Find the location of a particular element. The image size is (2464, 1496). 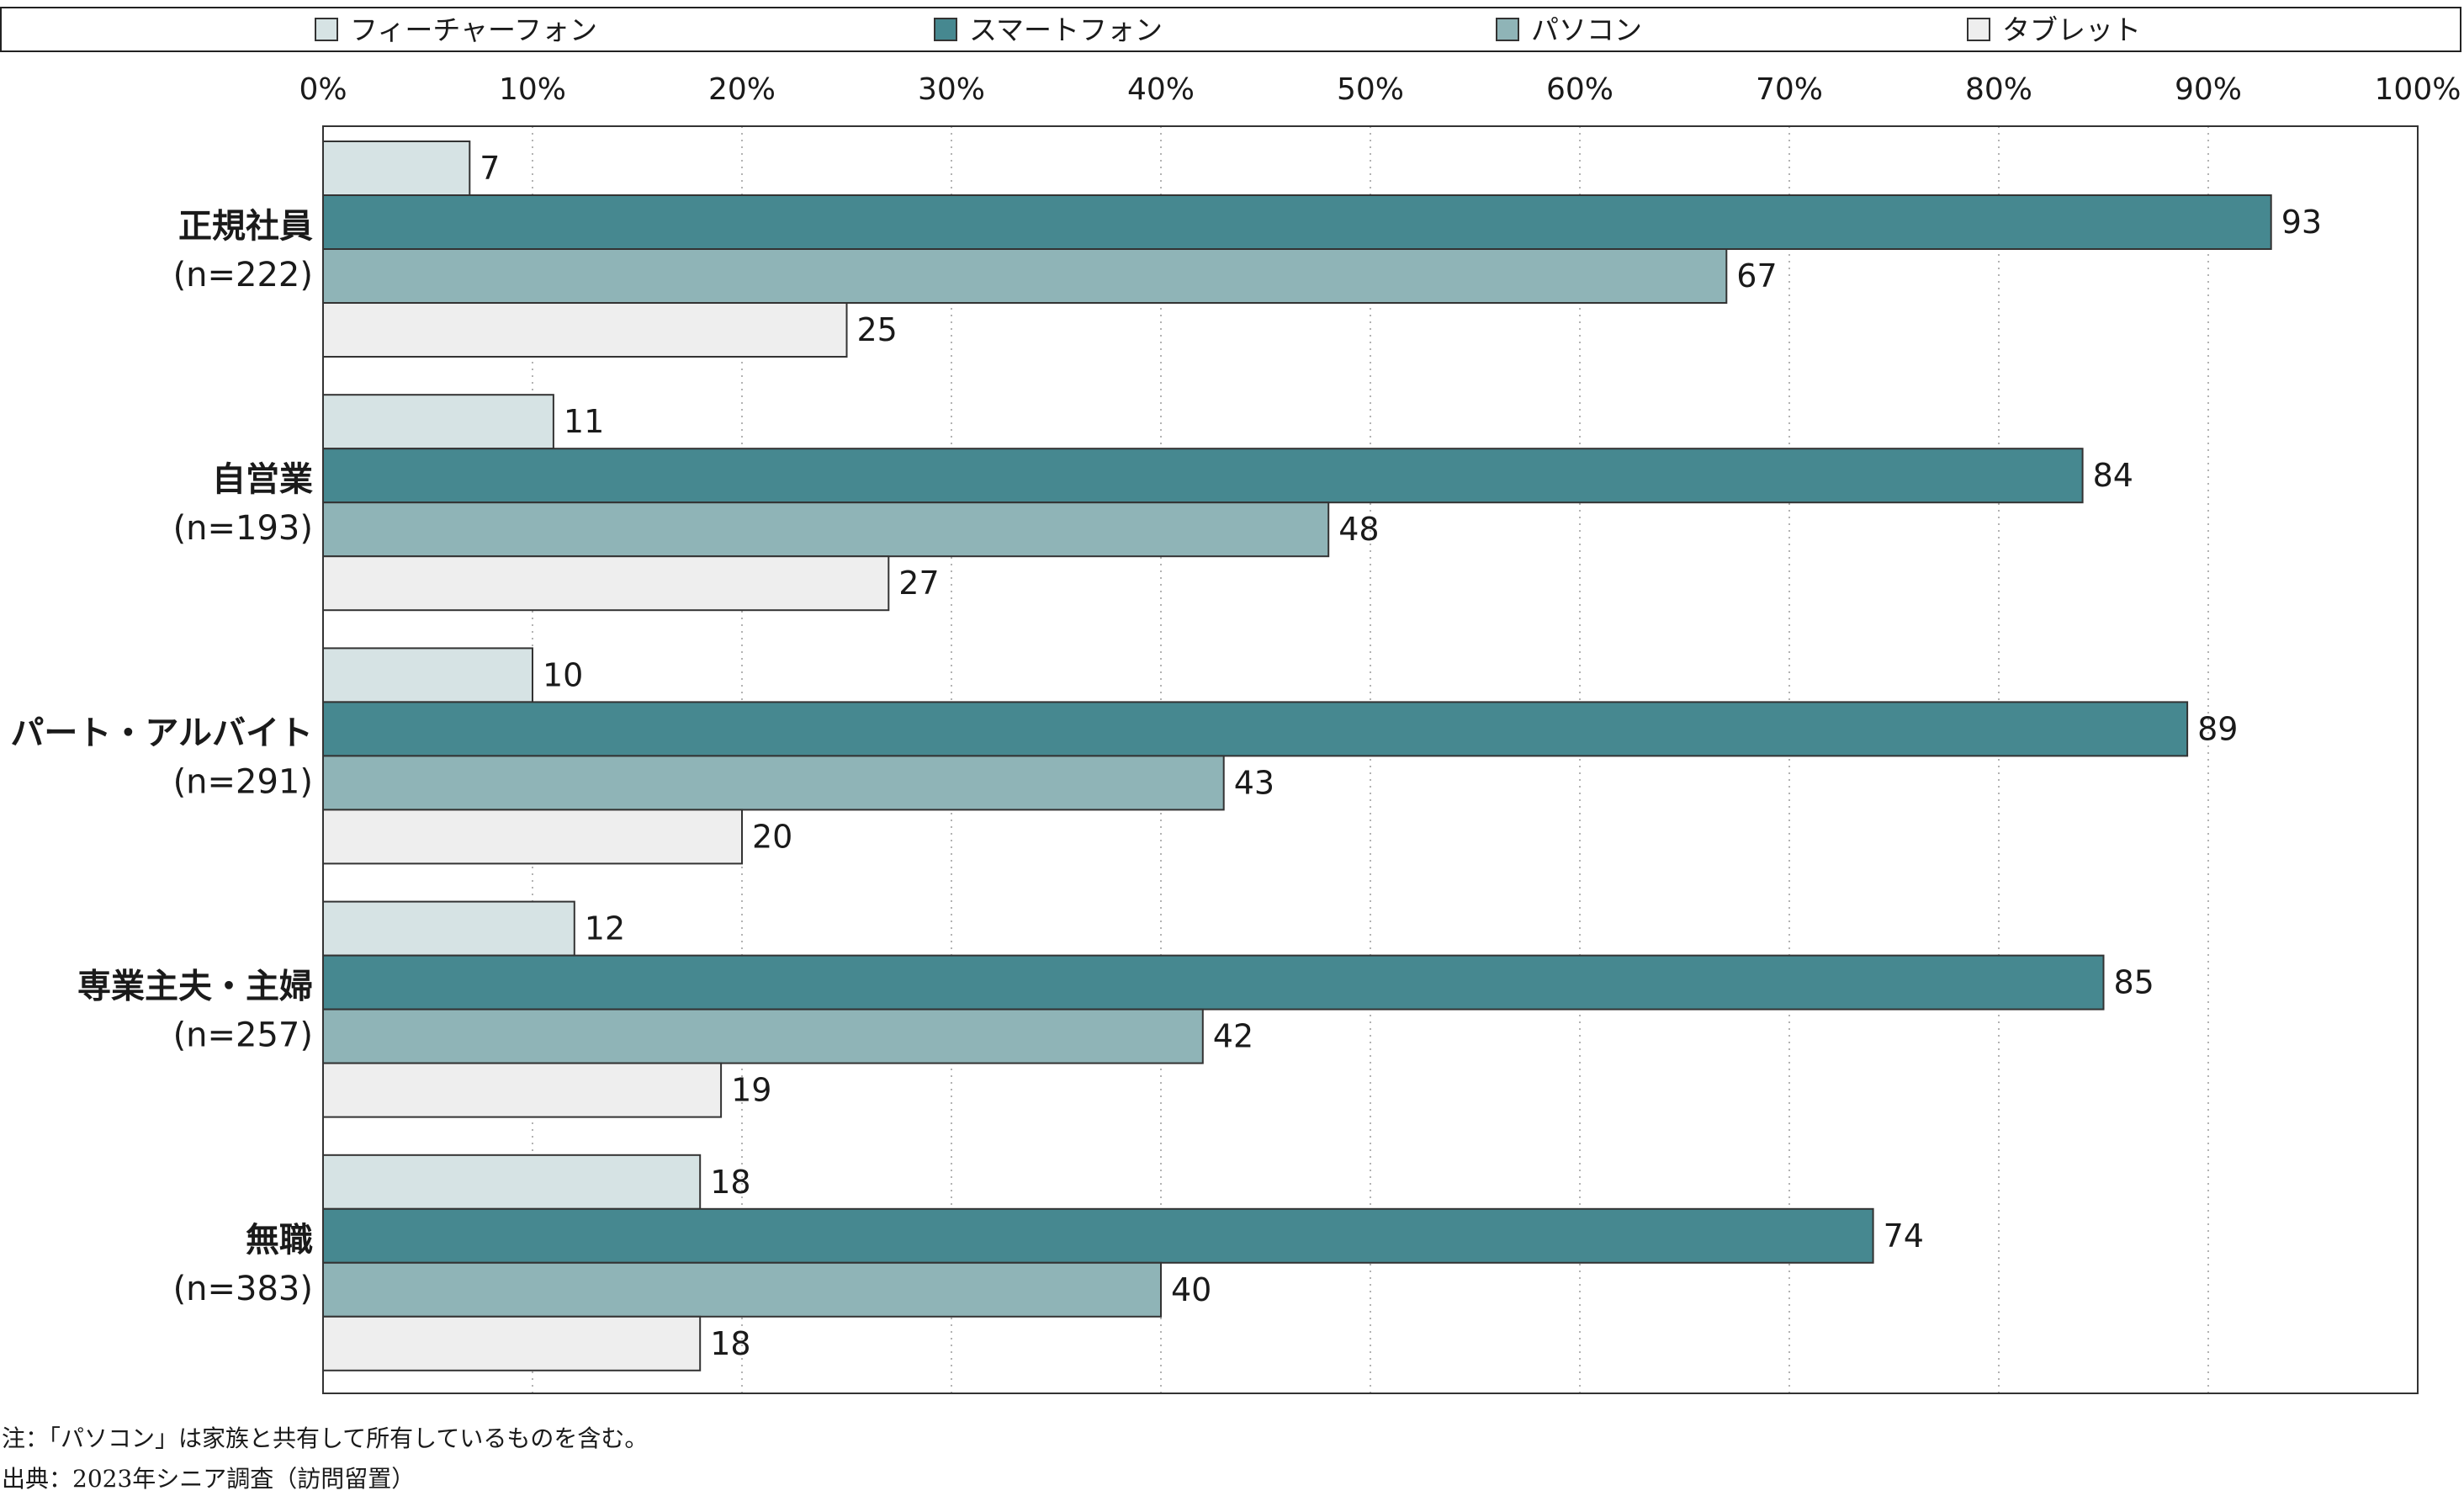

category-n-label: (n=291) is located at coordinates (243, 781).